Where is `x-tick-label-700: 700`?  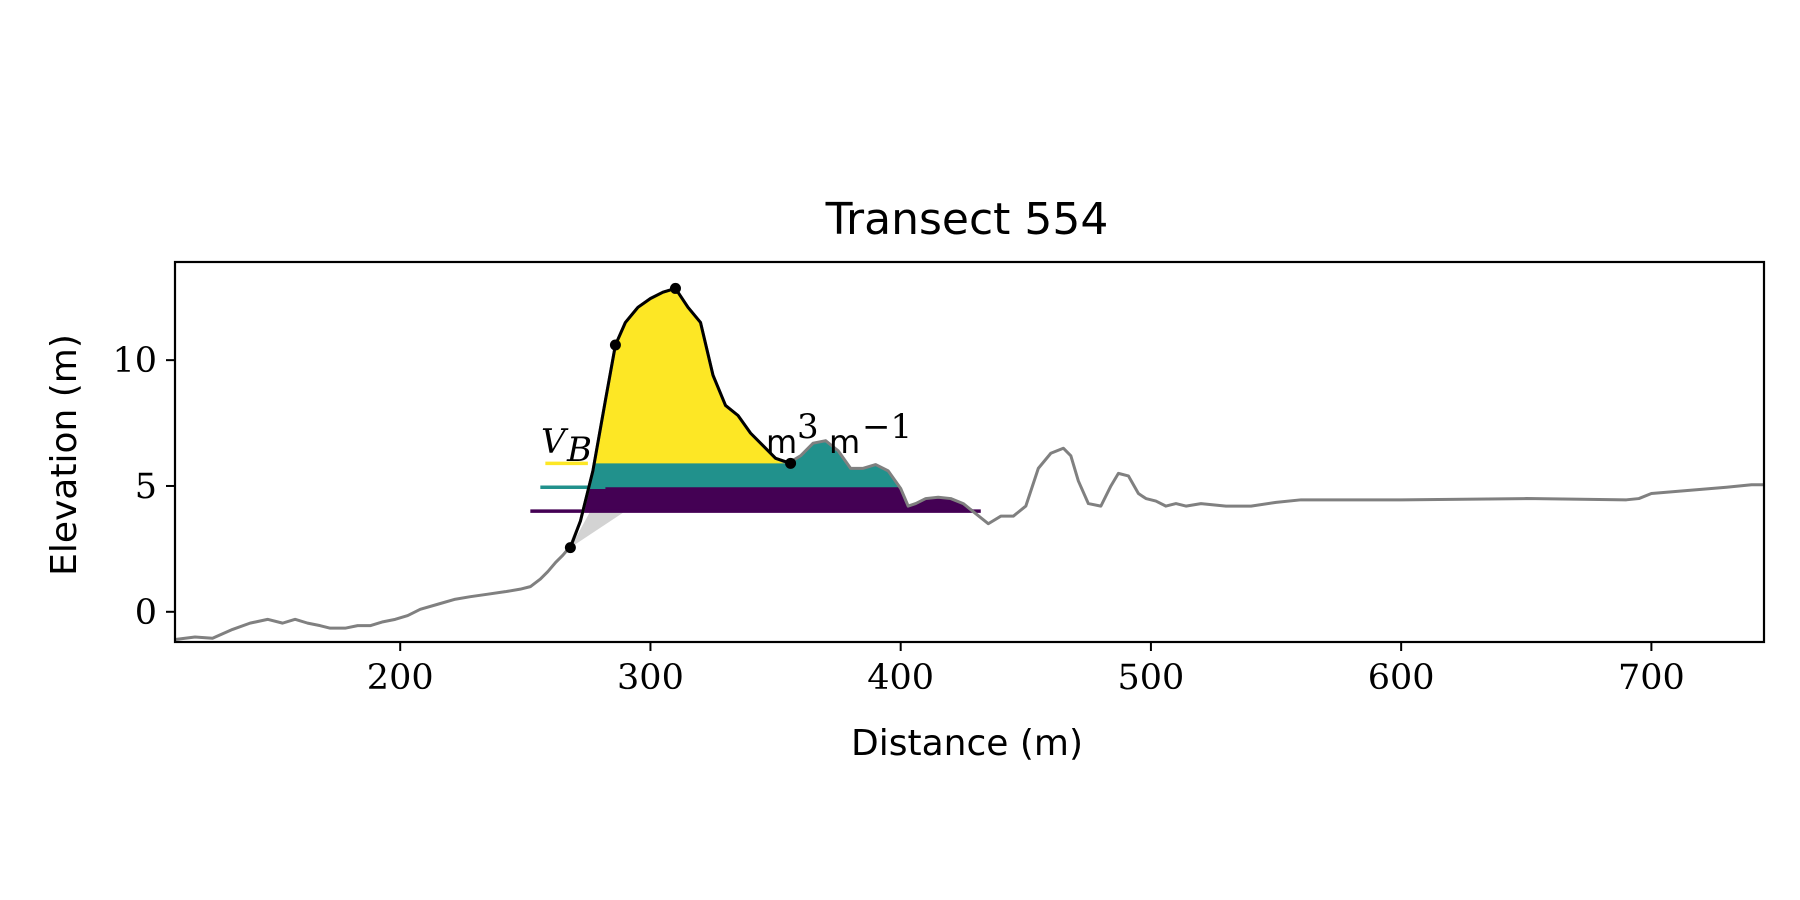
x-tick-label-700: 700 is located at coordinates (1651, 678).